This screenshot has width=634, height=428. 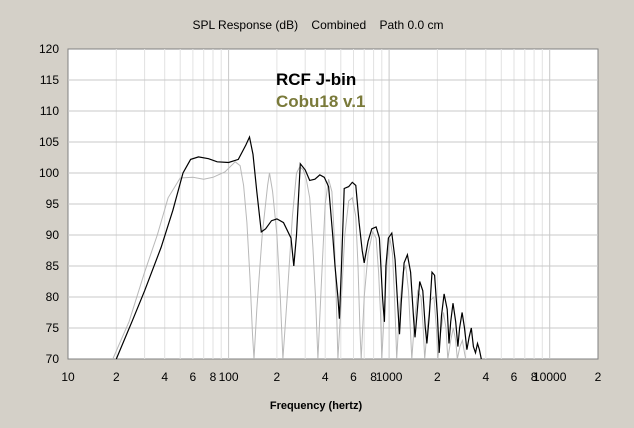 I want to click on x-tick-label-5: 100, so click(x=229, y=377).